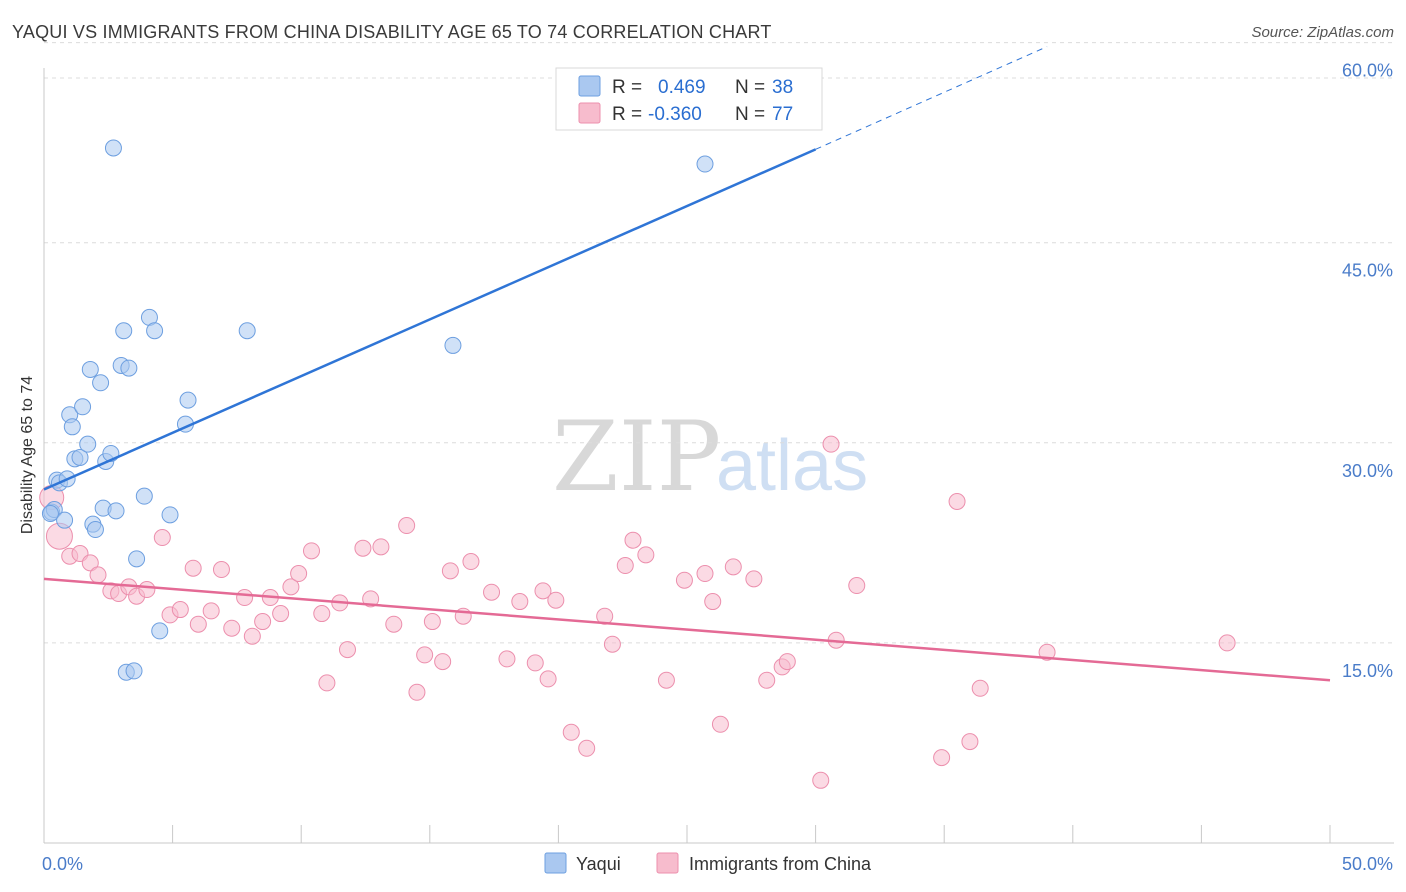 The image size is (1406, 892). I want to click on bottom-legend-label-immigrants-from-china: Immigrants from China, so click(780, 864).